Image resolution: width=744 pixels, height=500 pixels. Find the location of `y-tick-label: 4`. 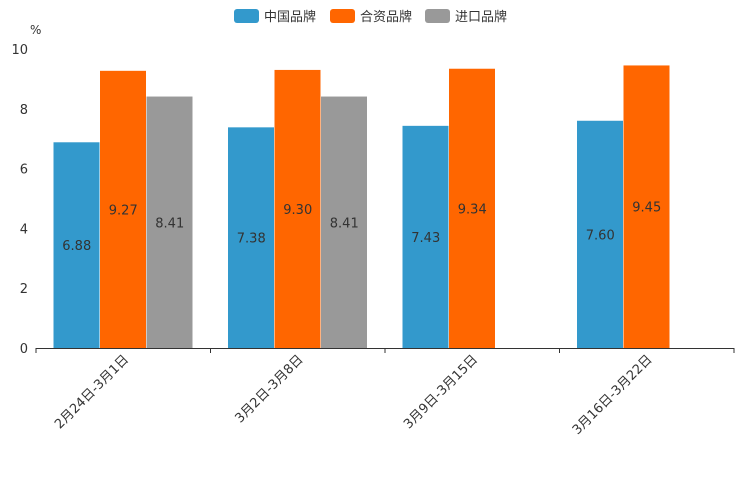

y-tick-label: 4 is located at coordinates (24, 229).